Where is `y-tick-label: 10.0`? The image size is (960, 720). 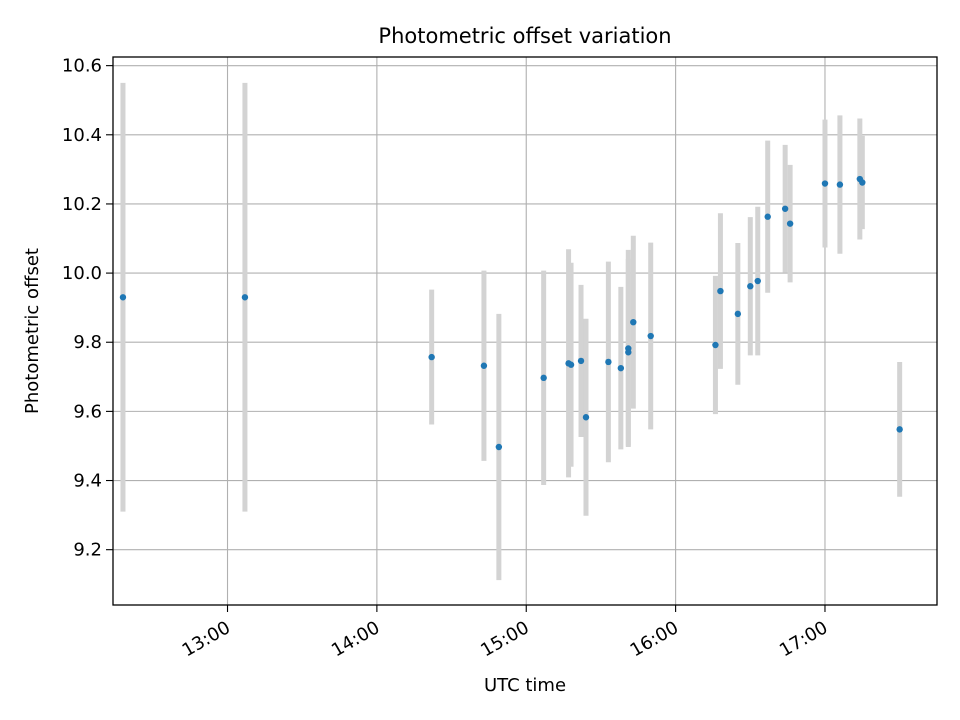
y-tick-label: 10.0 is located at coordinates (82, 273).